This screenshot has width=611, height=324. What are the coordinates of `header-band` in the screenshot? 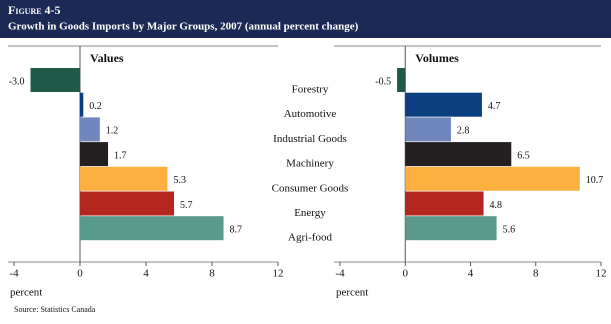 It's located at (305, 19).